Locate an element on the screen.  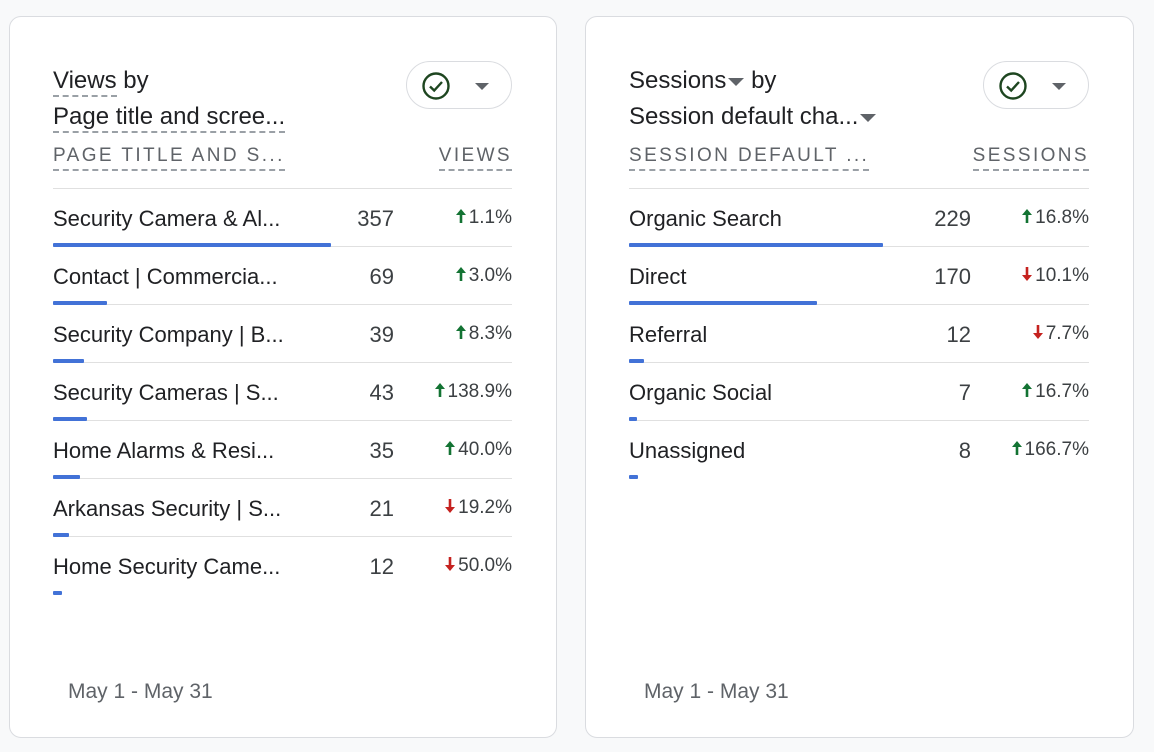
row-change: 10.1% is located at coordinates (1055, 276).